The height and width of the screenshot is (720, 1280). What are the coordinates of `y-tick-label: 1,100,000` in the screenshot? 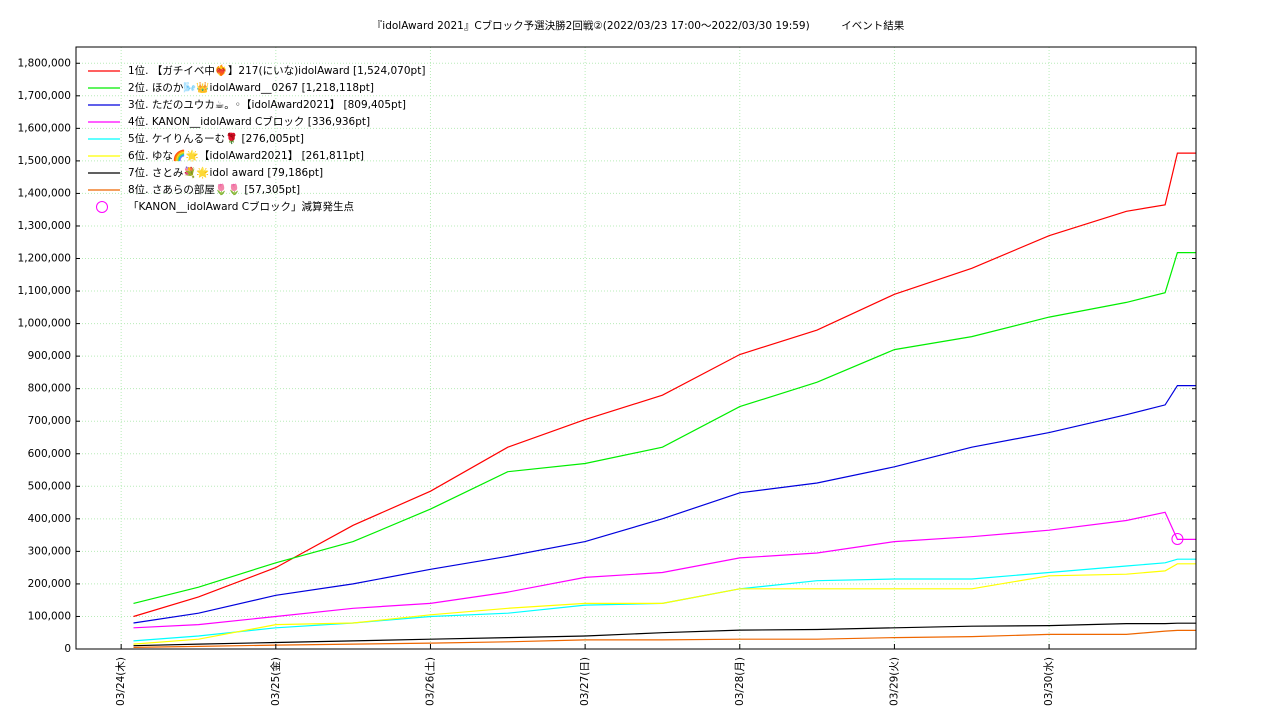 It's located at (44, 291).